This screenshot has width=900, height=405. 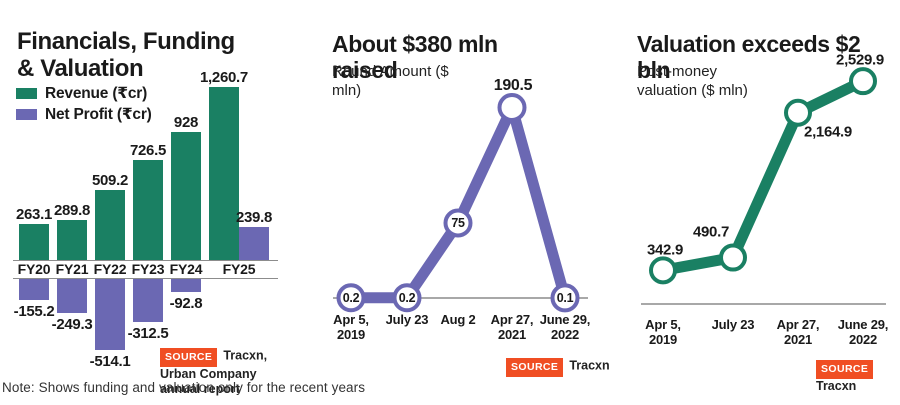 What do you see at coordinates (72, 240) in the screenshot?
I see `bar-revenue-fy21` at bounding box center [72, 240].